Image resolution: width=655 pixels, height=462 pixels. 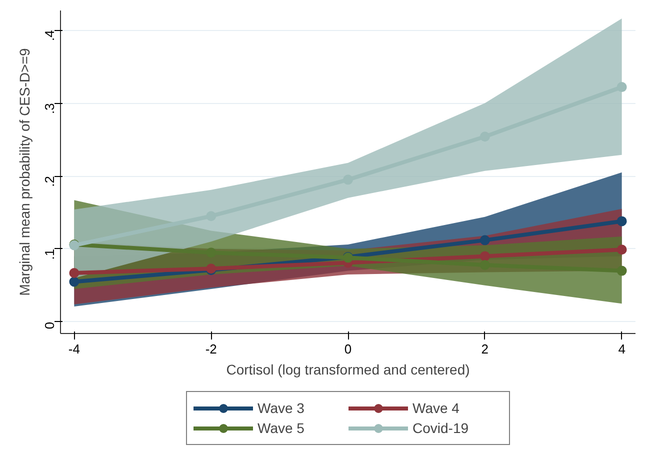 I want to click on x-tick-label: 4, so click(x=622, y=349).